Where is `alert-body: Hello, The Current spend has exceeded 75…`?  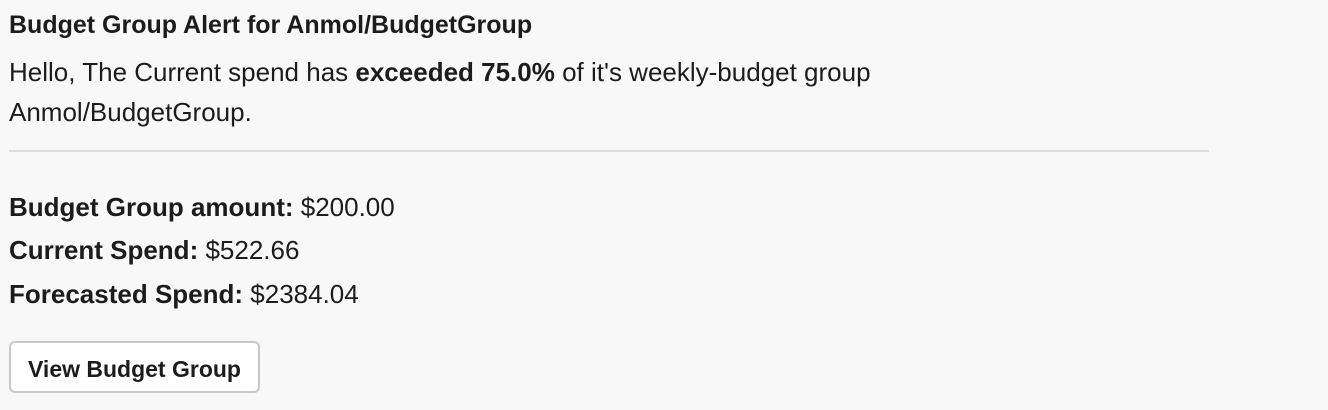 alert-body: Hello, The Current spend has exceeded 75… is located at coordinates (440, 92).